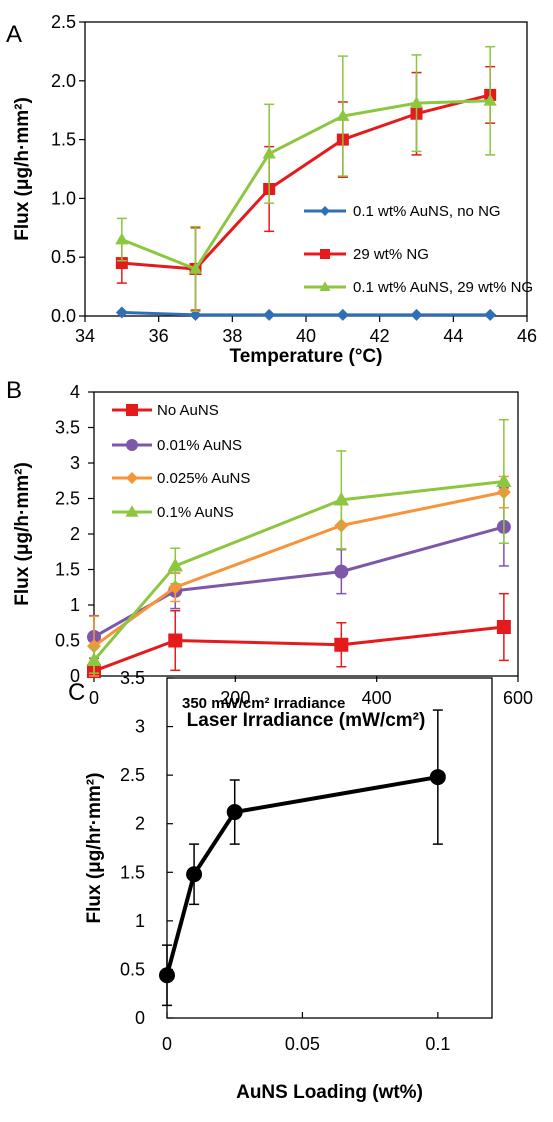 This screenshot has width=553, height=1122. What do you see at coordinates (263, 703) in the screenshot?
I see `irradiance-annotation: 350 mW/cm² Irradiance` at bounding box center [263, 703].